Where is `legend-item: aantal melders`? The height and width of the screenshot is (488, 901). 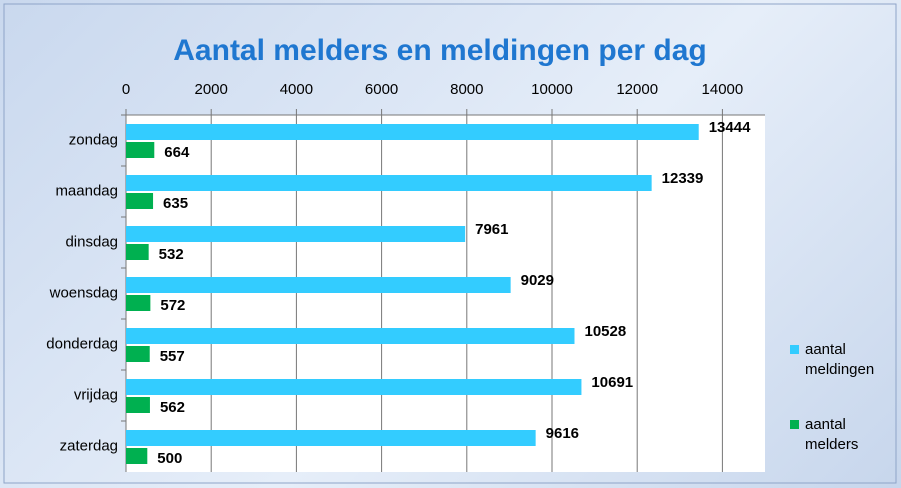 legend-item: aantal melders is located at coordinates (837, 435).